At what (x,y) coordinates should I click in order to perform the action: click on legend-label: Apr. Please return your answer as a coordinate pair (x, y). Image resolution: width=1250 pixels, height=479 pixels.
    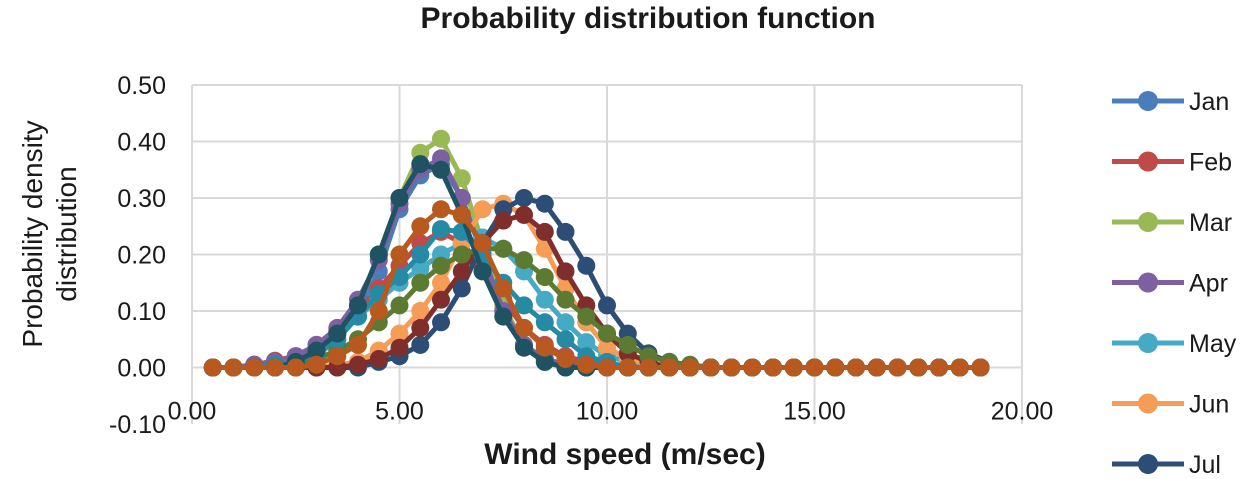
    Looking at the image, I should click on (1208, 284).